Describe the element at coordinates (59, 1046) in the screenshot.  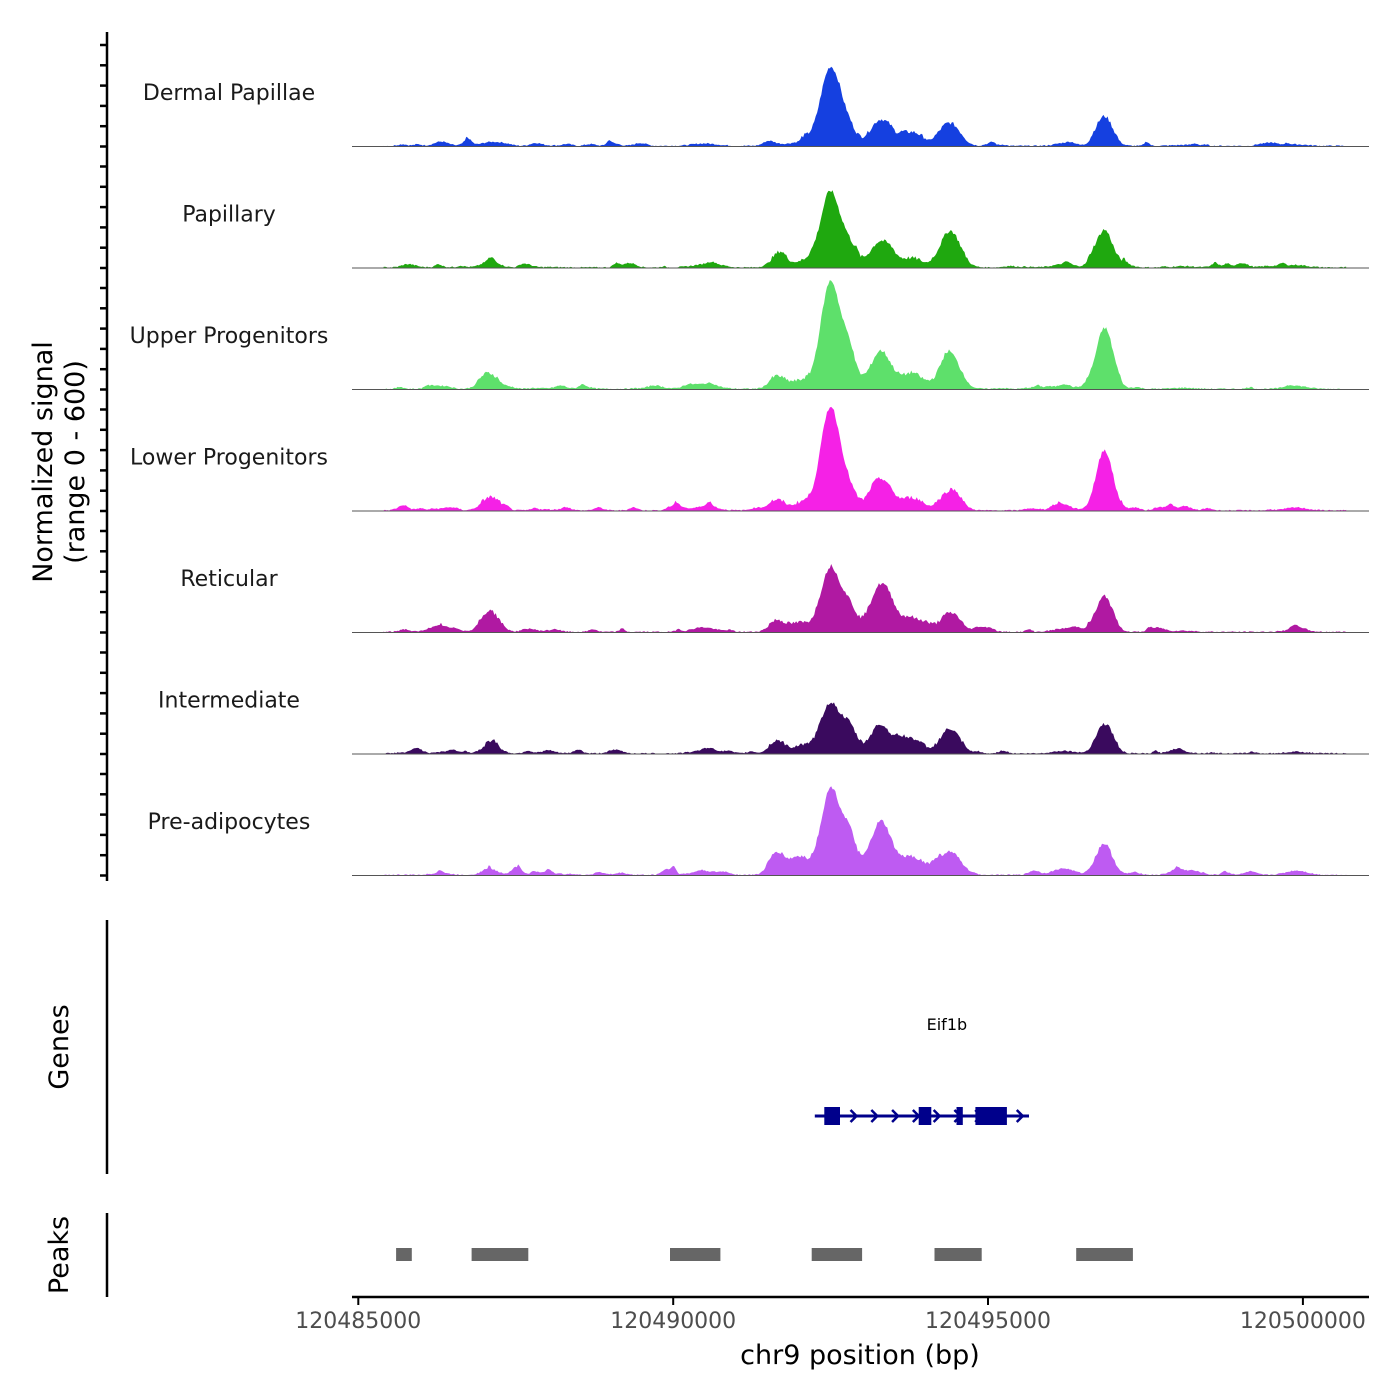
I see `genes-axis-title: Genes` at that location.